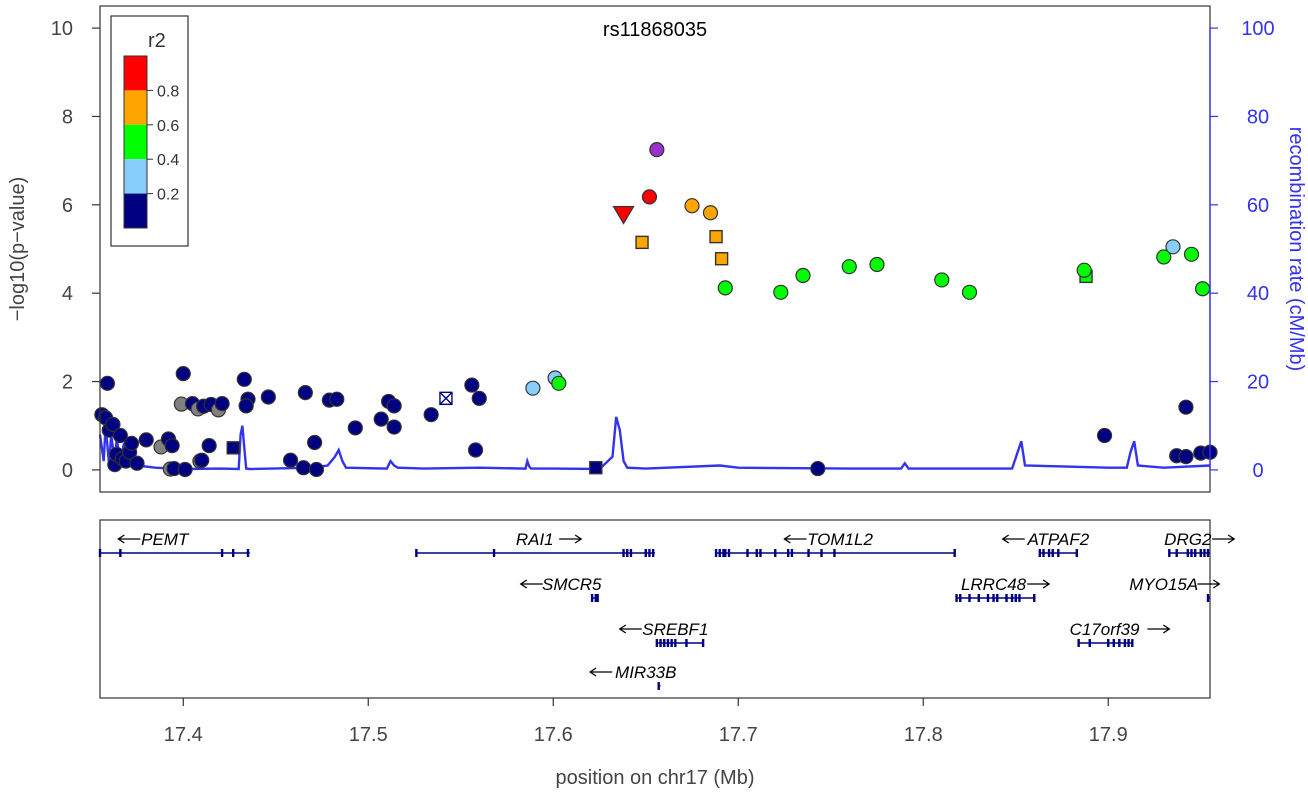 The image size is (1308, 800). Describe the element at coordinates (67, 383) in the screenshot. I see `y-left-tick-label-1: 2` at that location.